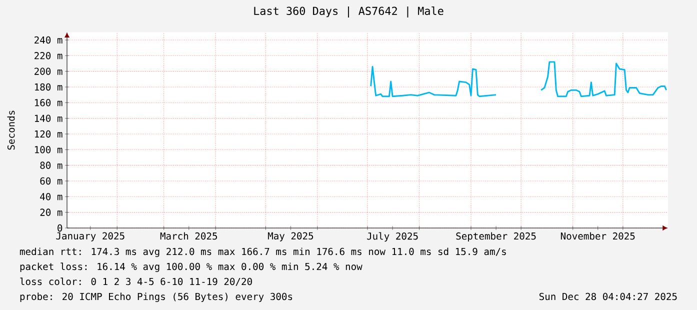 This screenshot has width=697, height=310. Describe the element at coordinates (51, 165) in the screenshot. I see `y-tick-label: 80 m` at that location.